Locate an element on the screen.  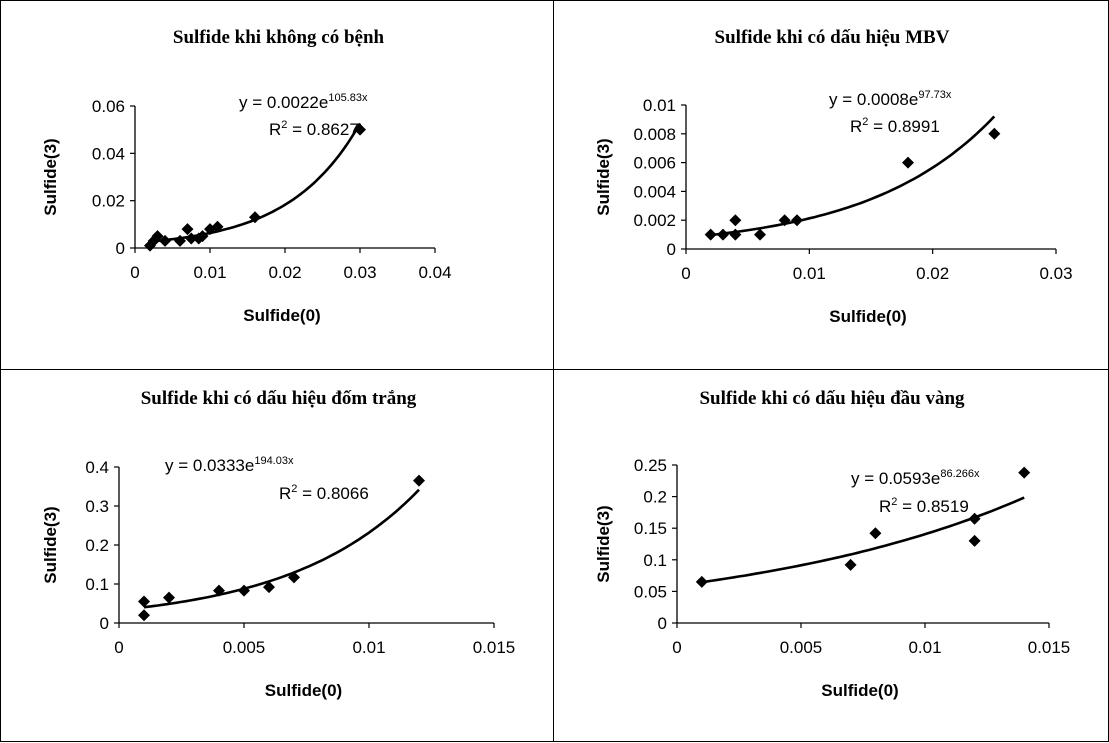
r-squared-value: = 0.8991 is located at coordinates (903, 126).